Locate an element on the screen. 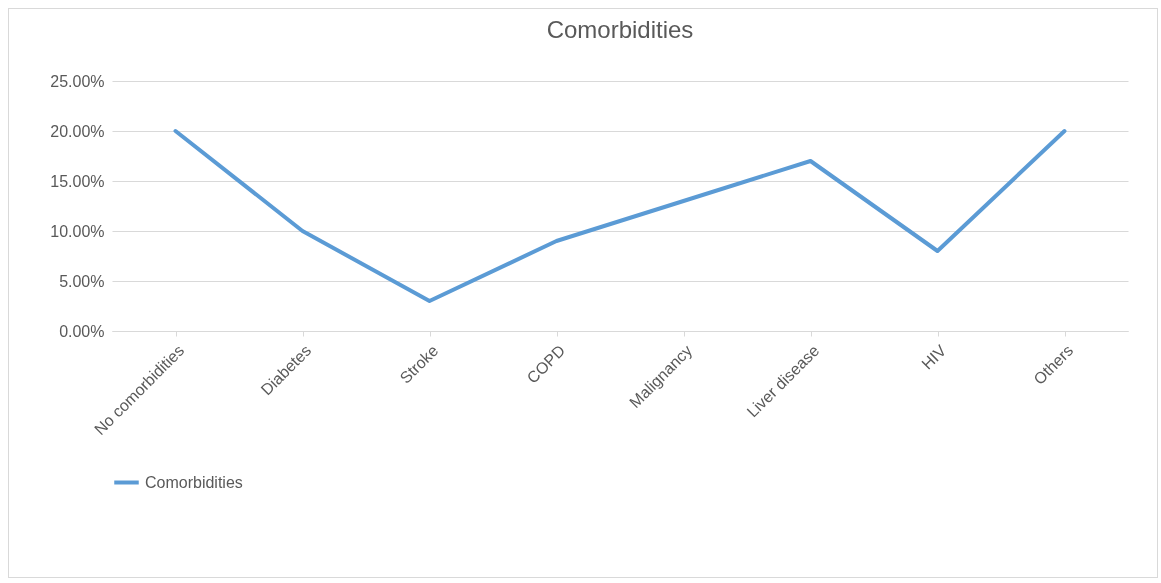 Image resolution: width=1161 pixels, height=583 pixels. y-tick-label: 5.00% is located at coordinates (82, 281).